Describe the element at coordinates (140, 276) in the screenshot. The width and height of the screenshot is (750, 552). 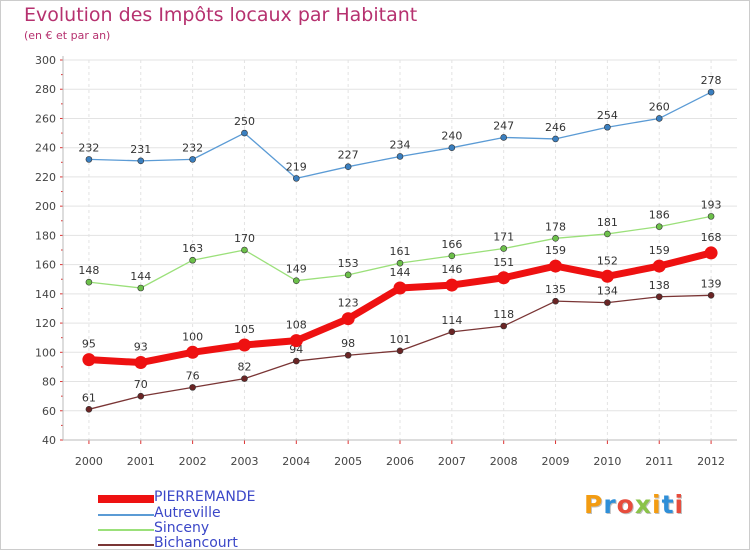
I see `data-label-sinceny: 144` at that location.